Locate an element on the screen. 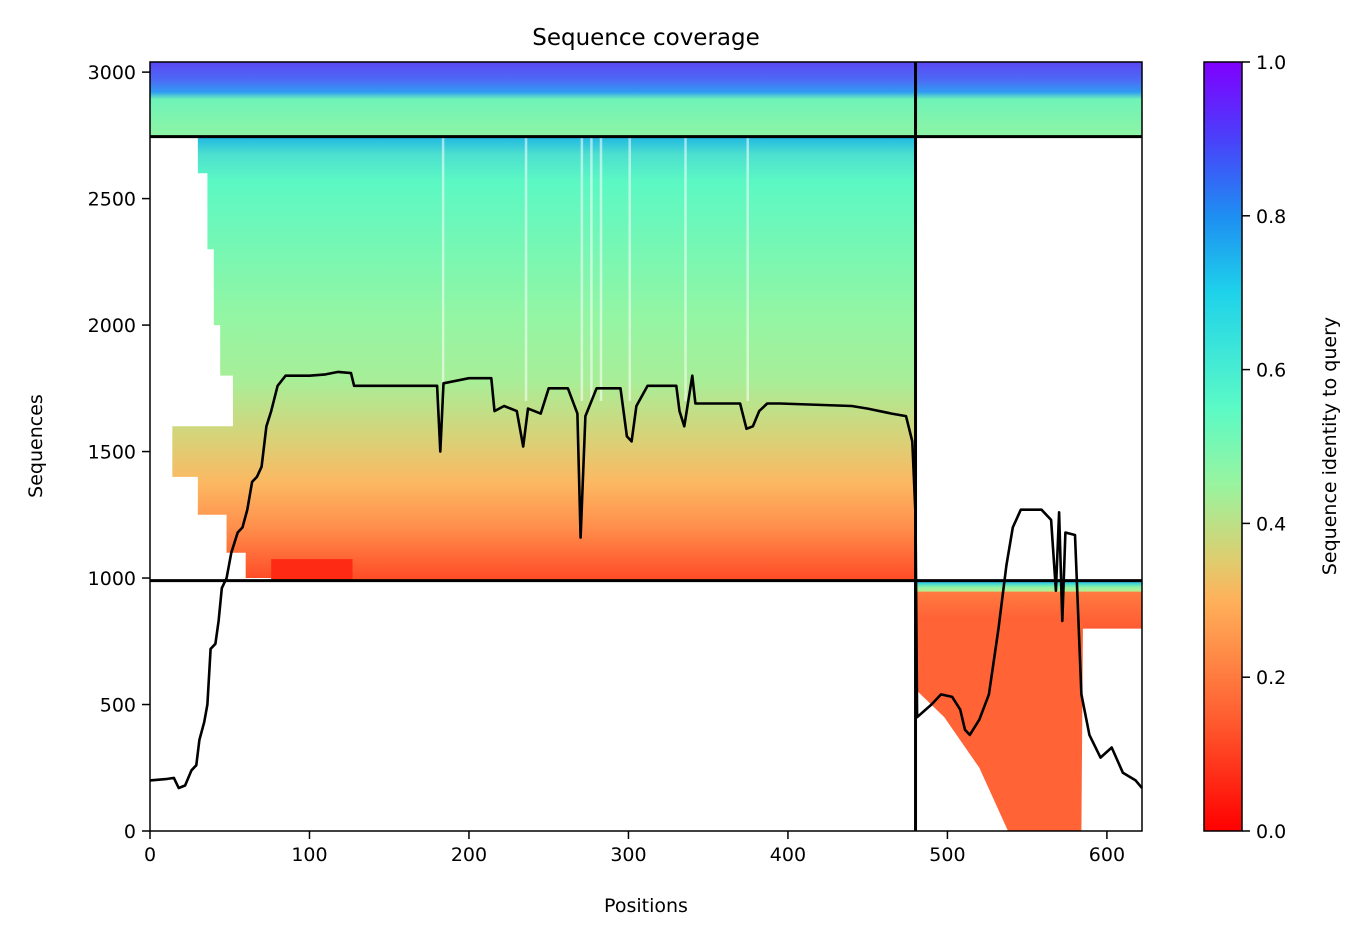 The image size is (1364, 943). colorbar-tick-label: 1.0 is located at coordinates (1271, 63).